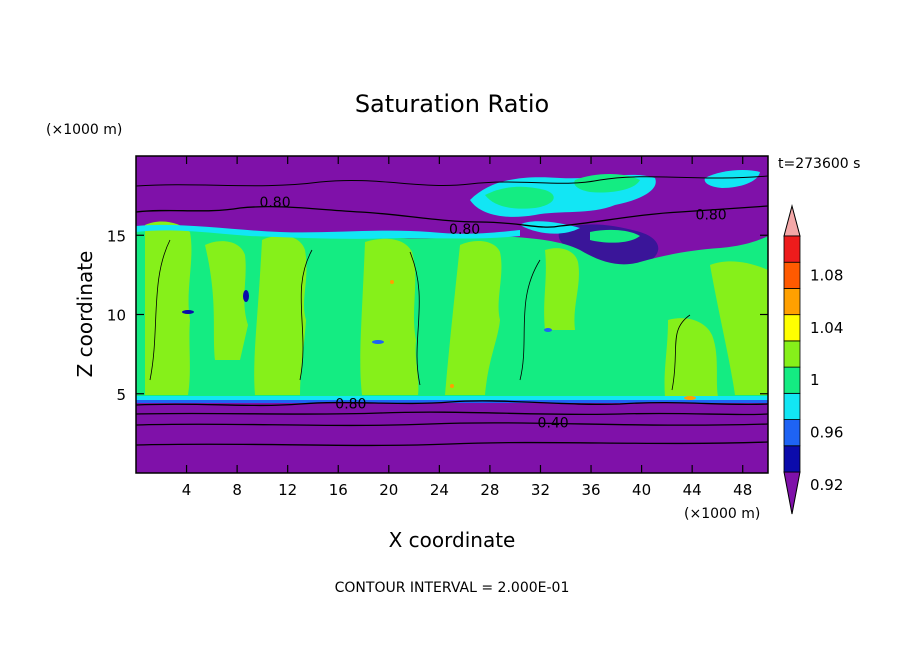 Image resolution: width=904 pixels, height=654 pixels. I want to click on y-tick-label: 10, so click(116, 316).